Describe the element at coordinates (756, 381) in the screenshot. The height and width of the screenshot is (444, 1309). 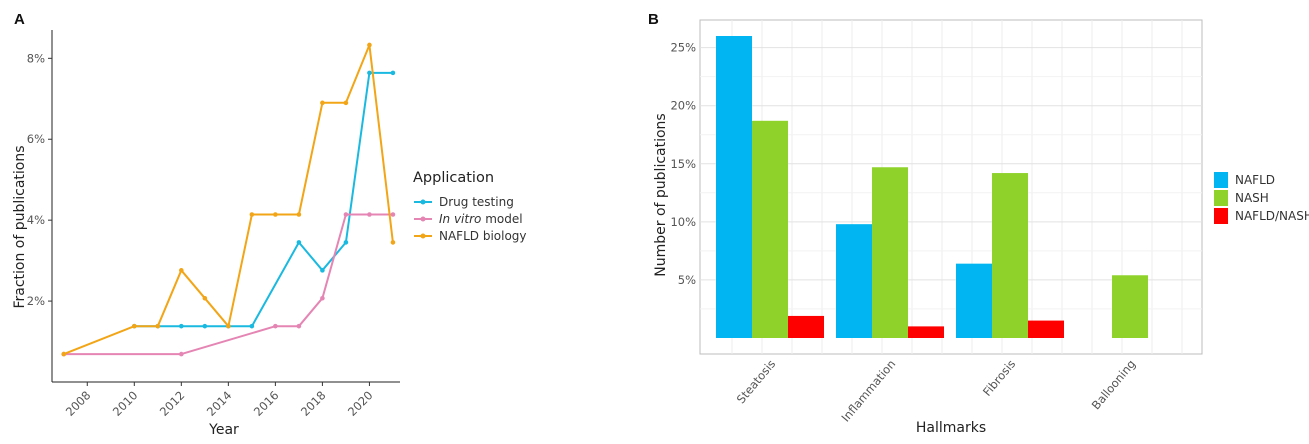
I see `x-tick-label-b: Steatosis` at that location.